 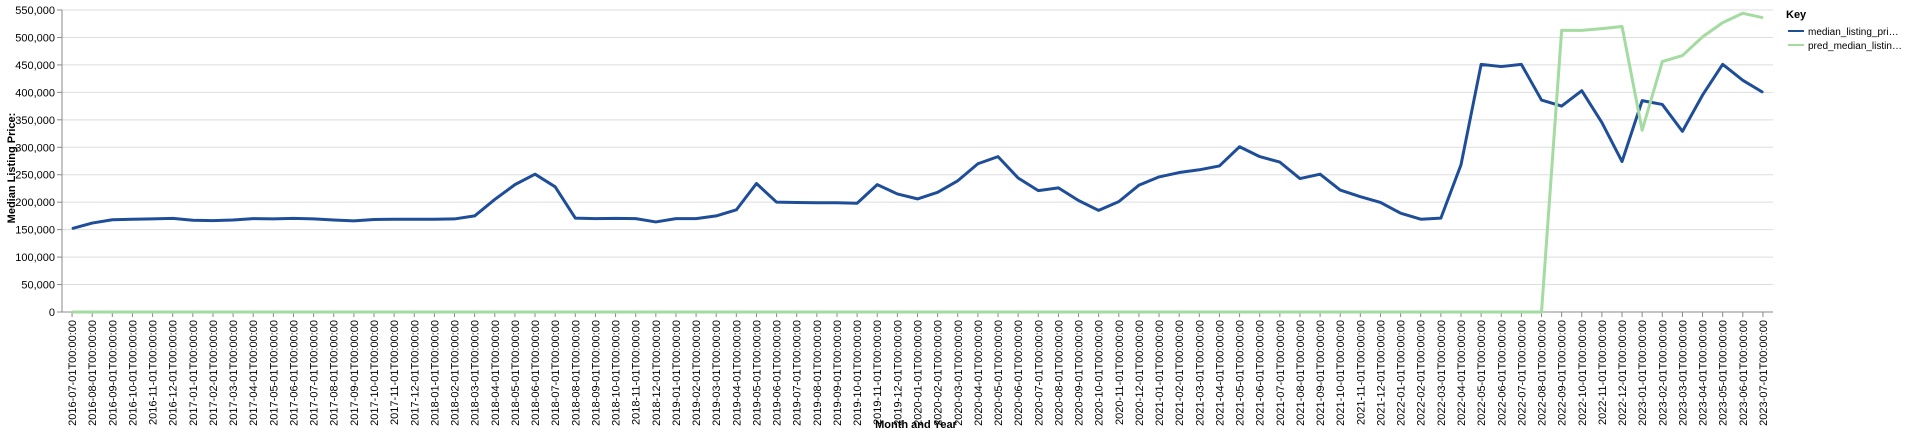 I want to click on x-tick-label: 2021-06-01T00:00:00, so click(x=1261, y=373).